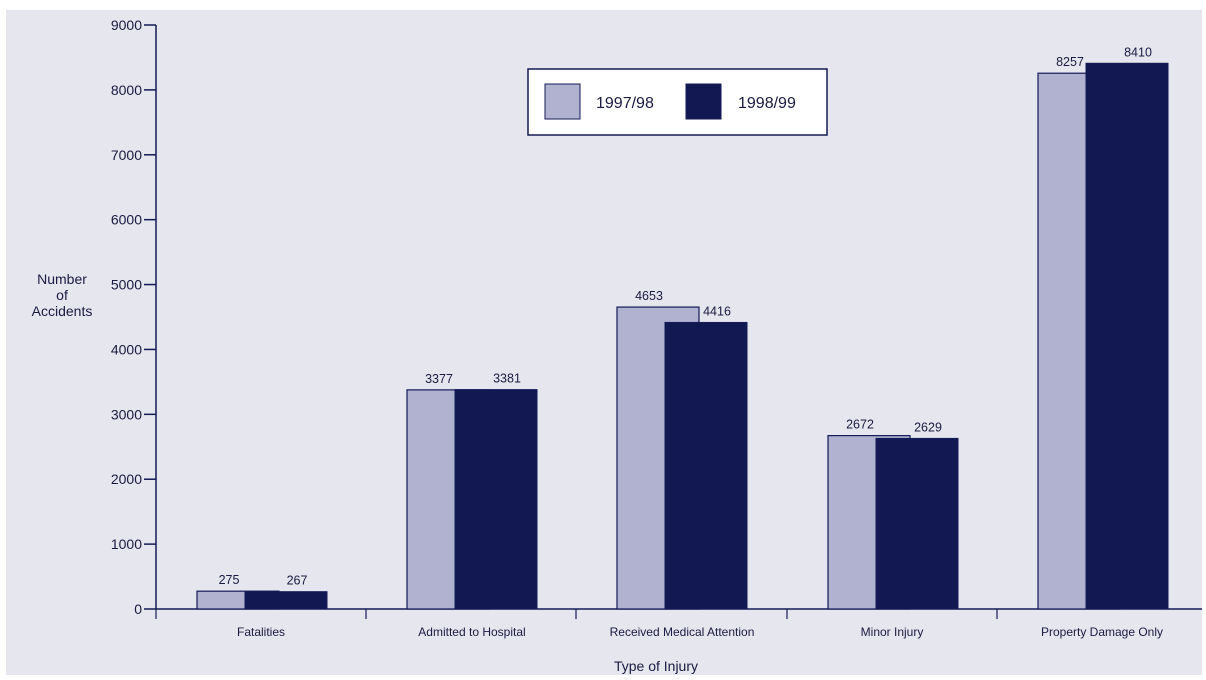 Image resolution: width=1206 pixels, height=680 pixels. What do you see at coordinates (126, 414) in the screenshot?
I see `y-tick-label: 3000` at bounding box center [126, 414].